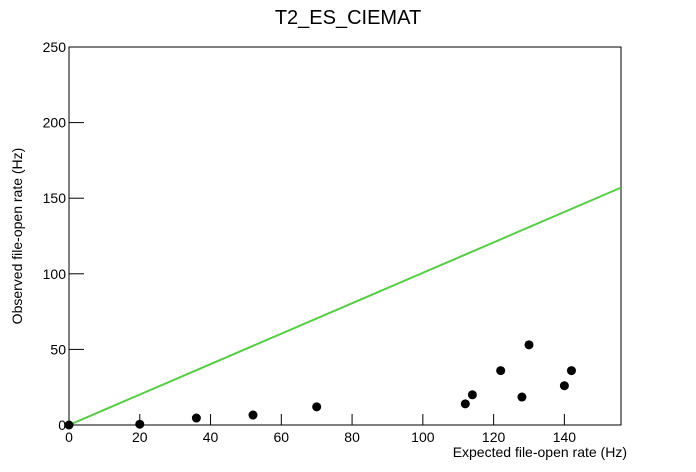 This screenshot has width=696, height=472. What do you see at coordinates (55, 274) in the screenshot?
I see `y-tick-label: 100` at bounding box center [55, 274].